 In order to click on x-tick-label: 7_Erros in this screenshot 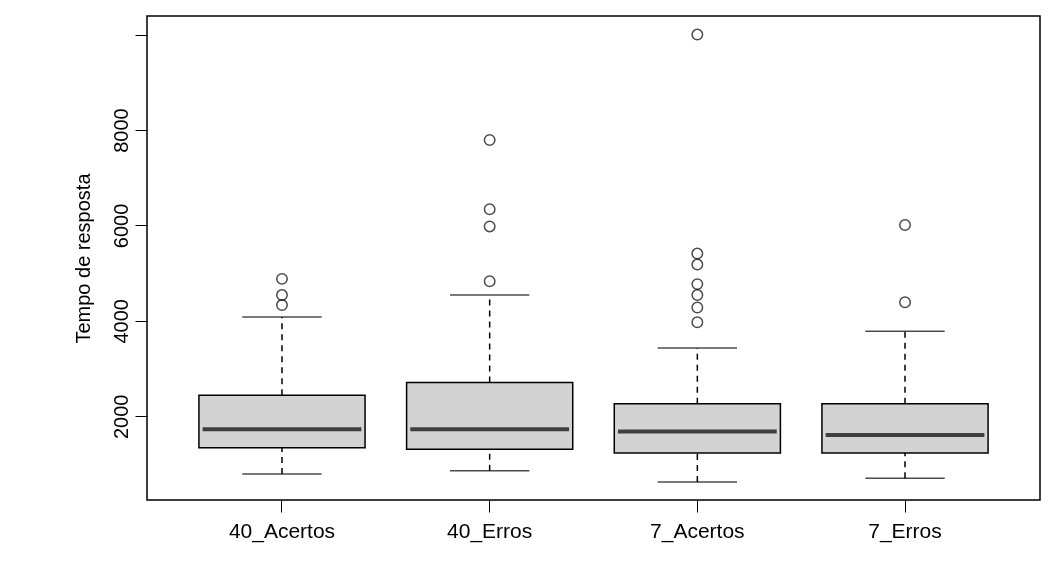, I will do `click(905, 530)`.